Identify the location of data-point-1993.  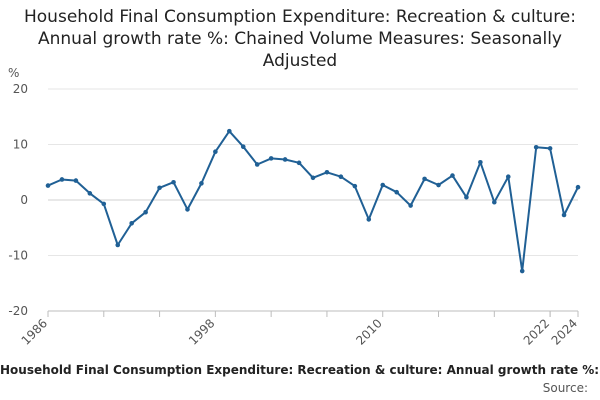
(145, 212).